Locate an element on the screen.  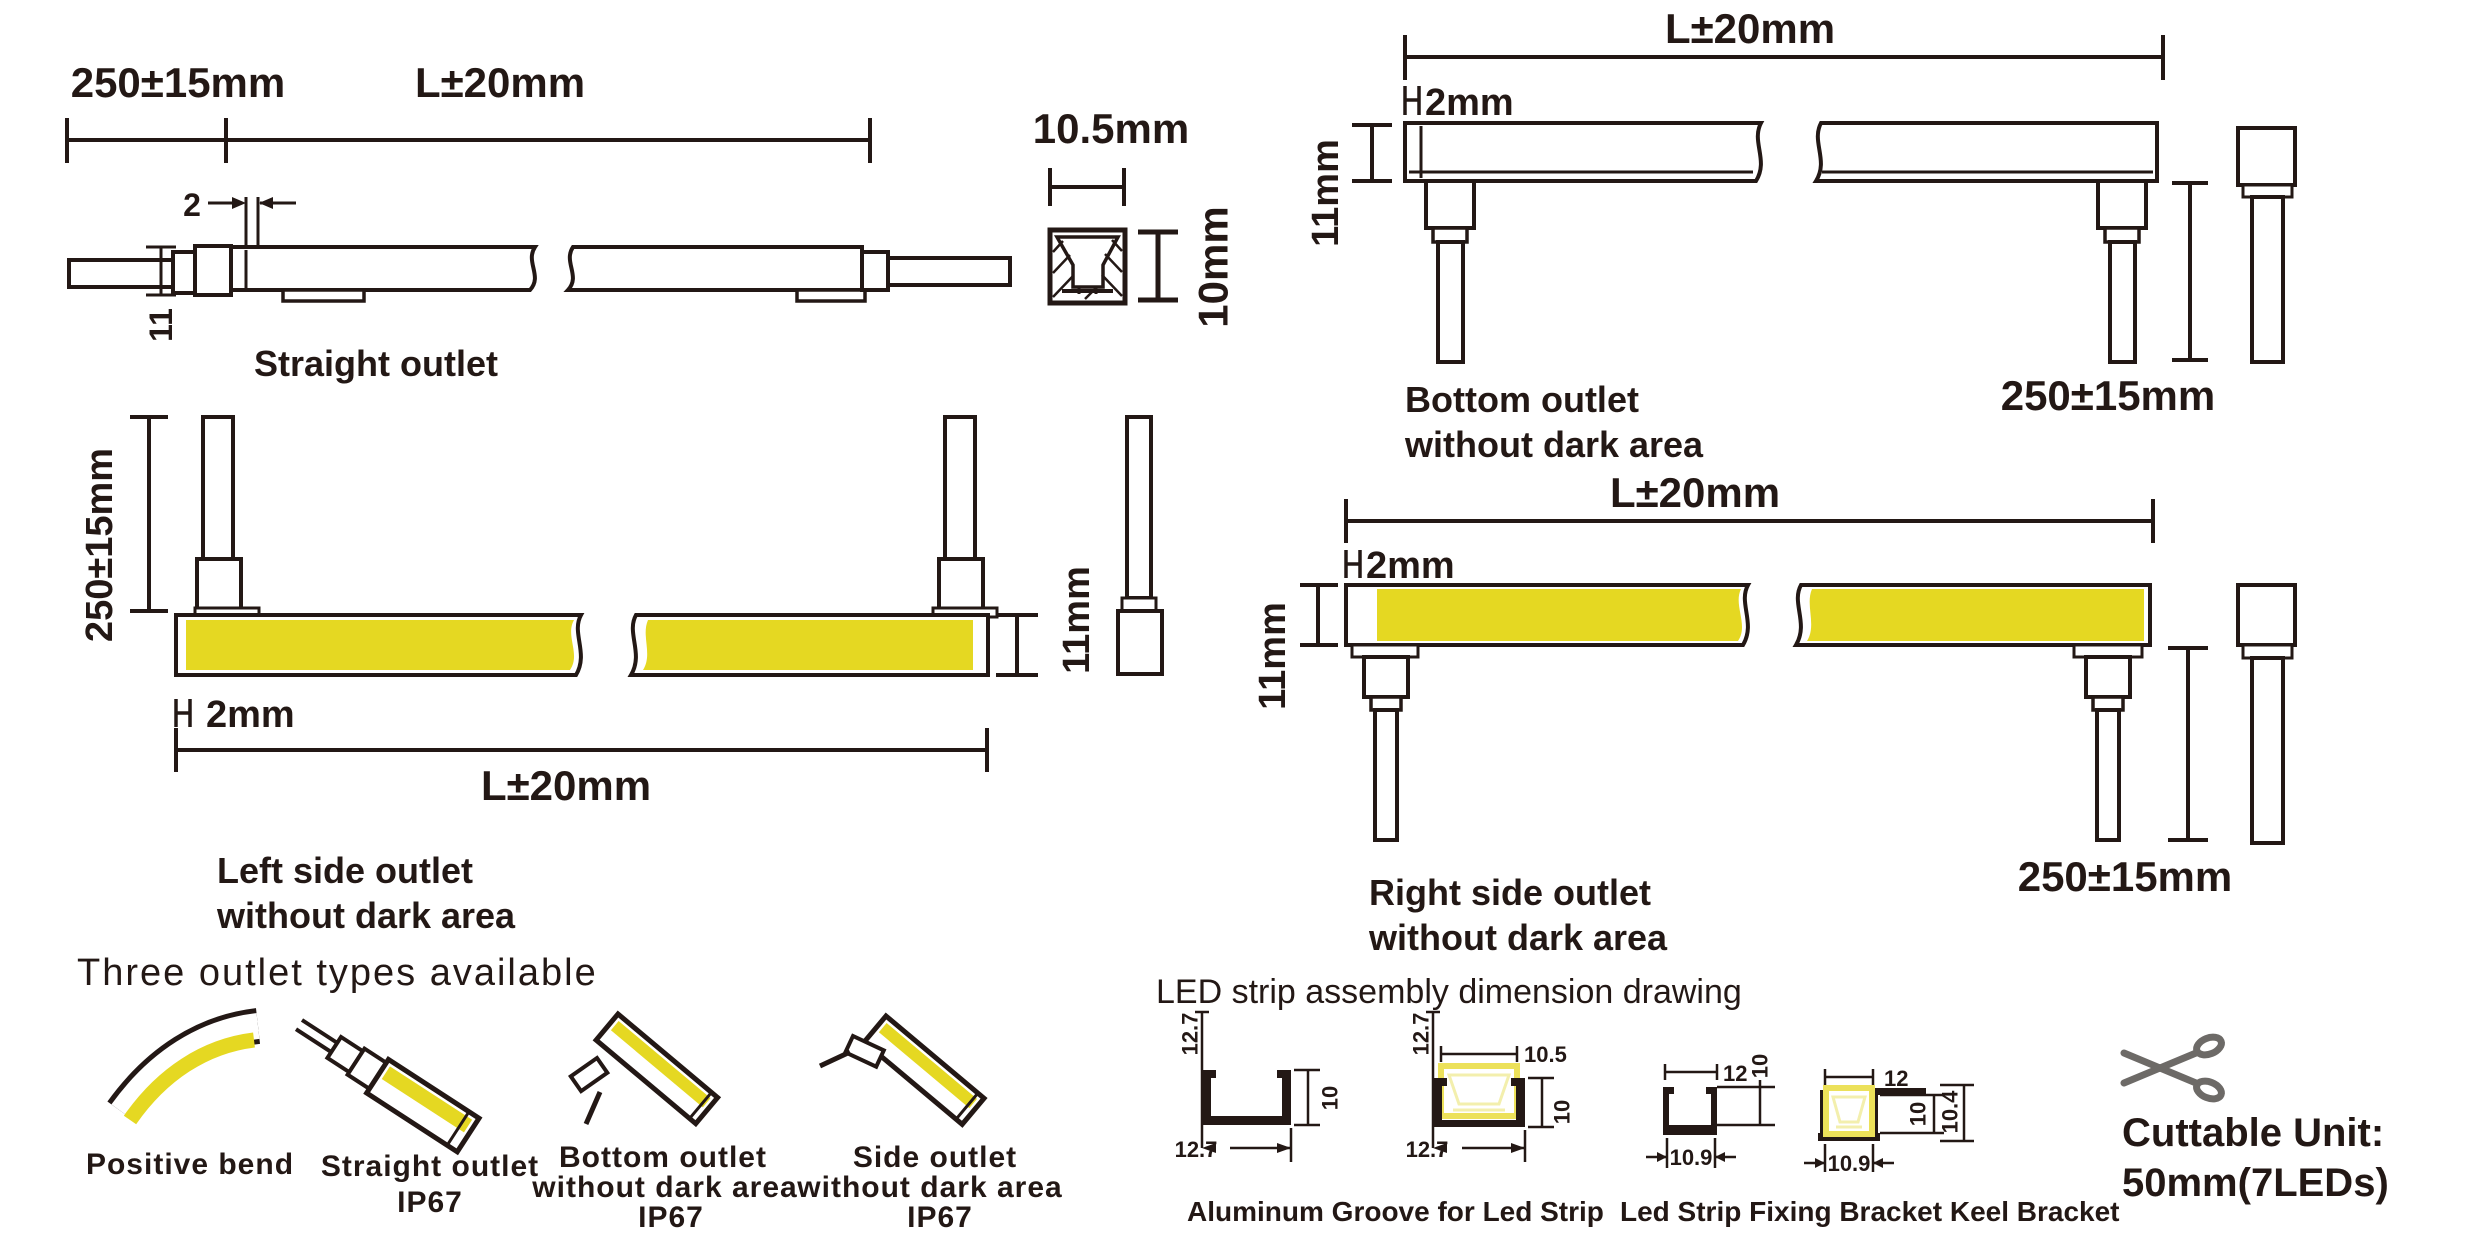
cross-section-drawing: 10.5mm 10mm is located at coordinates (1135, 216).